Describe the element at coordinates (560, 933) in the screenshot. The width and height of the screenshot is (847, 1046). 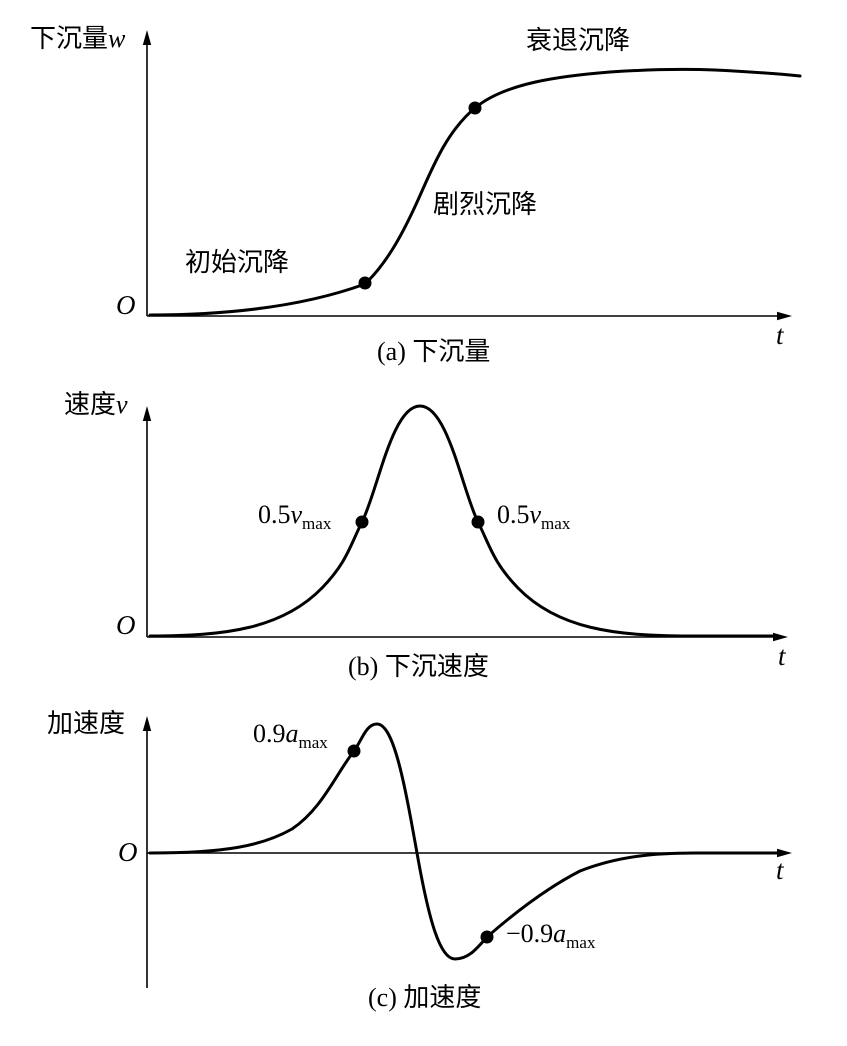
I see `marker-neg-var: a` at that location.